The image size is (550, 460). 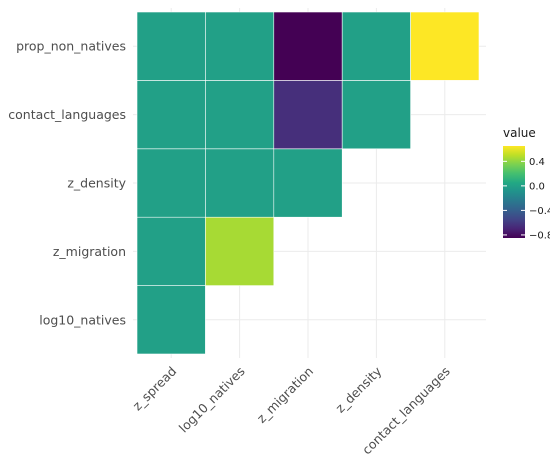 What do you see at coordinates (539, 211) in the screenshot?
I see `legend-tick-label: −0.4` at bounding box center [539, 211].